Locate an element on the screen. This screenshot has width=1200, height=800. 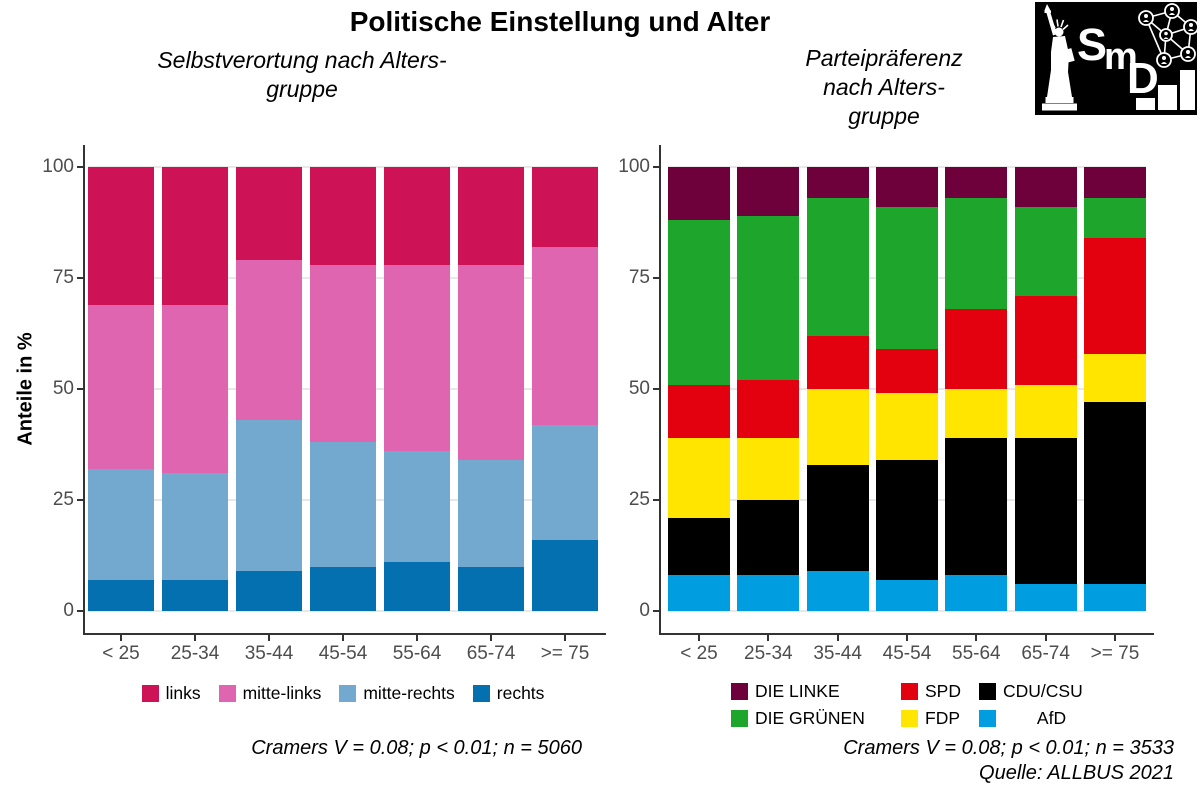
y-axis-line is located at coordinates (660, 389).